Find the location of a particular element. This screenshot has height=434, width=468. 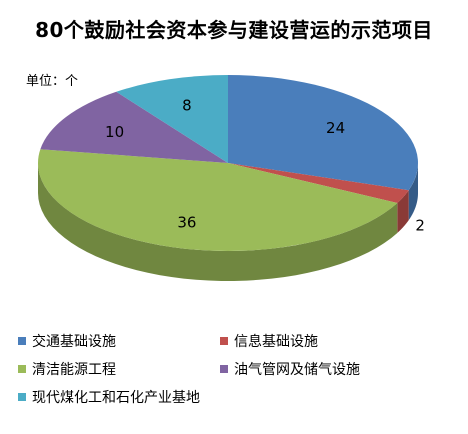

legend-item-clean-energy: 清洁能源工程 is located at coordinates (119, 369).